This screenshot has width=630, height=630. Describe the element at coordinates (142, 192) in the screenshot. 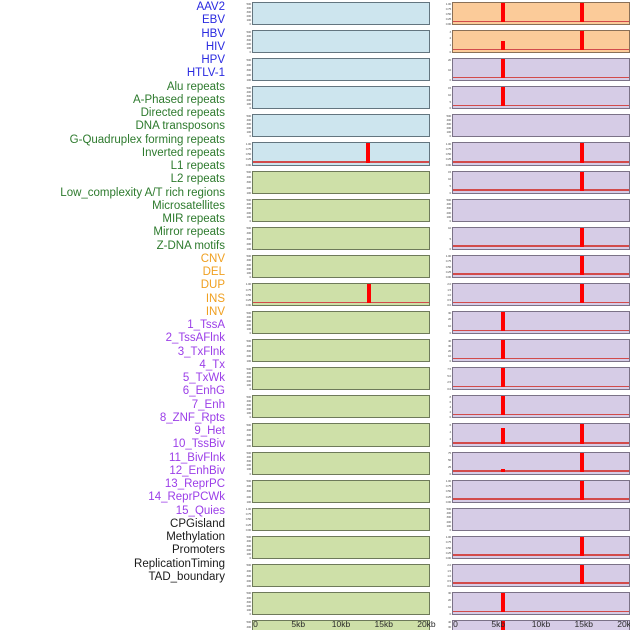

I see `row-label-low-complexity-a-t-rich-regions: Low_complexity A/T rich regions` at that location.